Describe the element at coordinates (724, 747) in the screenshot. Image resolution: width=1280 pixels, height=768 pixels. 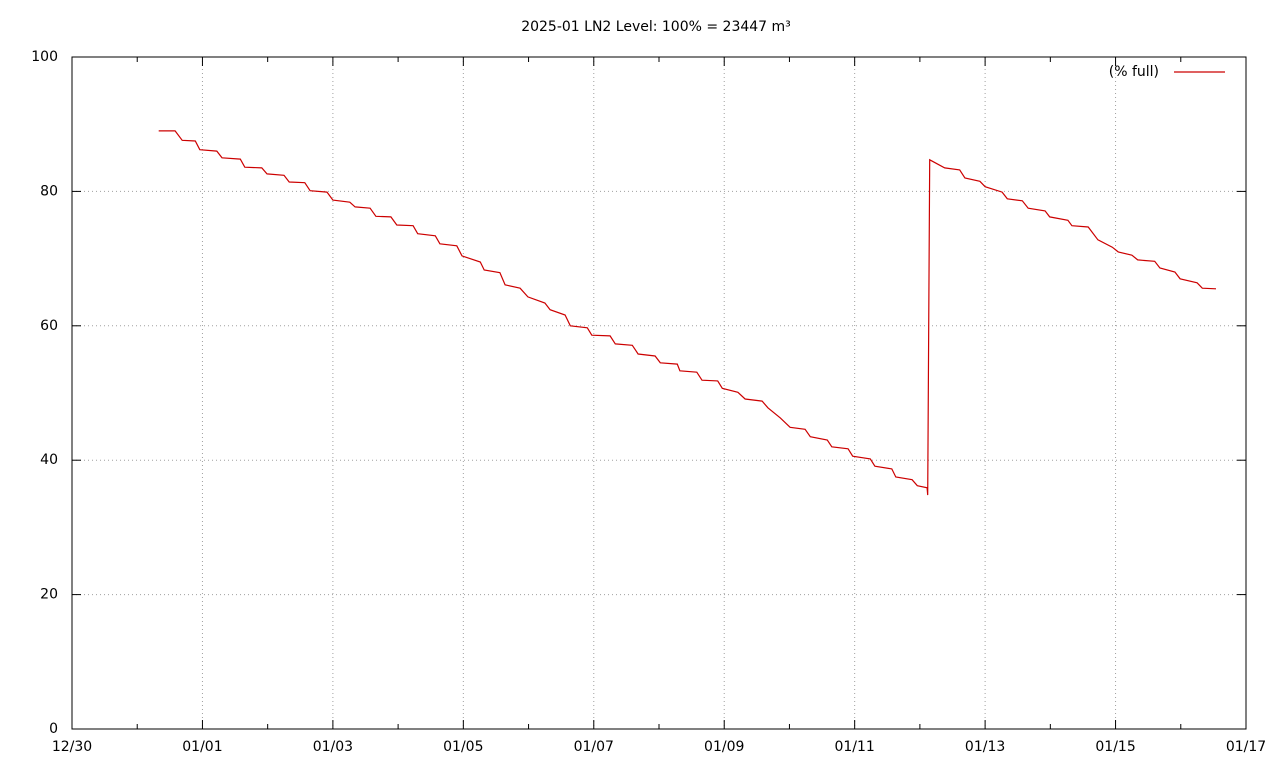
I see `x-tick-label: 01/09` at that location.